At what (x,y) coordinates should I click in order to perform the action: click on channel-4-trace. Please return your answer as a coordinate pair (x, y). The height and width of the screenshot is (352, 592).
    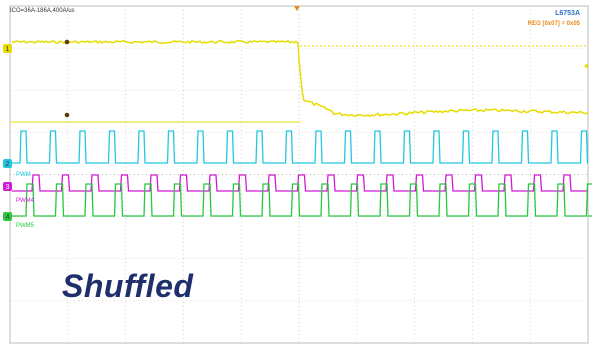
    Looking at the image, I should click on (302, 200).